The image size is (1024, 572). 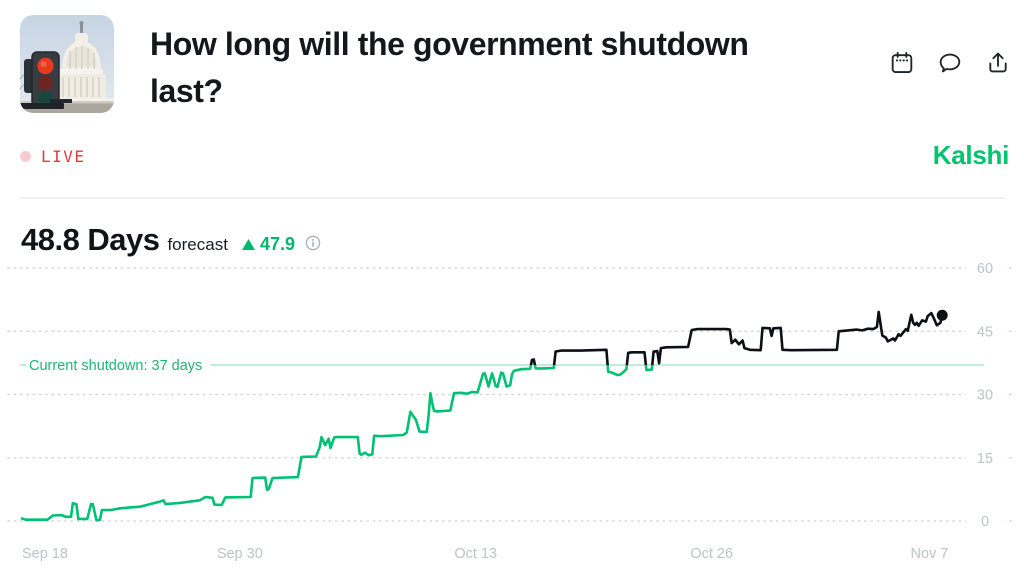 I want to click on forecast-row: 48.8 Days forecast 47.9, so click(x=171, y=240).